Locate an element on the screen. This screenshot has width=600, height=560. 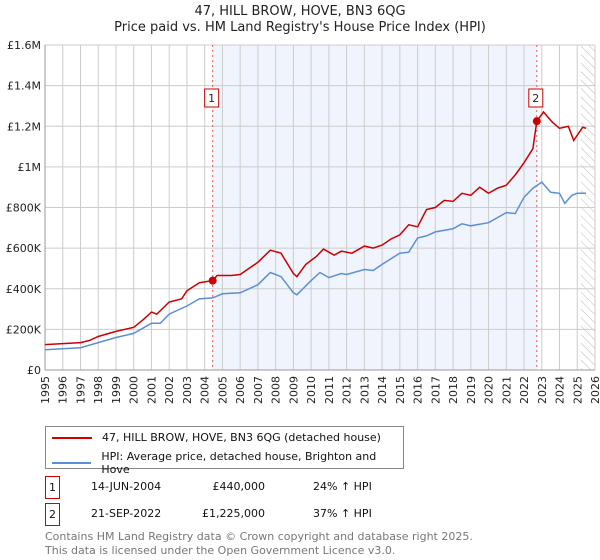
x-tick-label: 2016 is located at coordinates (418, 390).